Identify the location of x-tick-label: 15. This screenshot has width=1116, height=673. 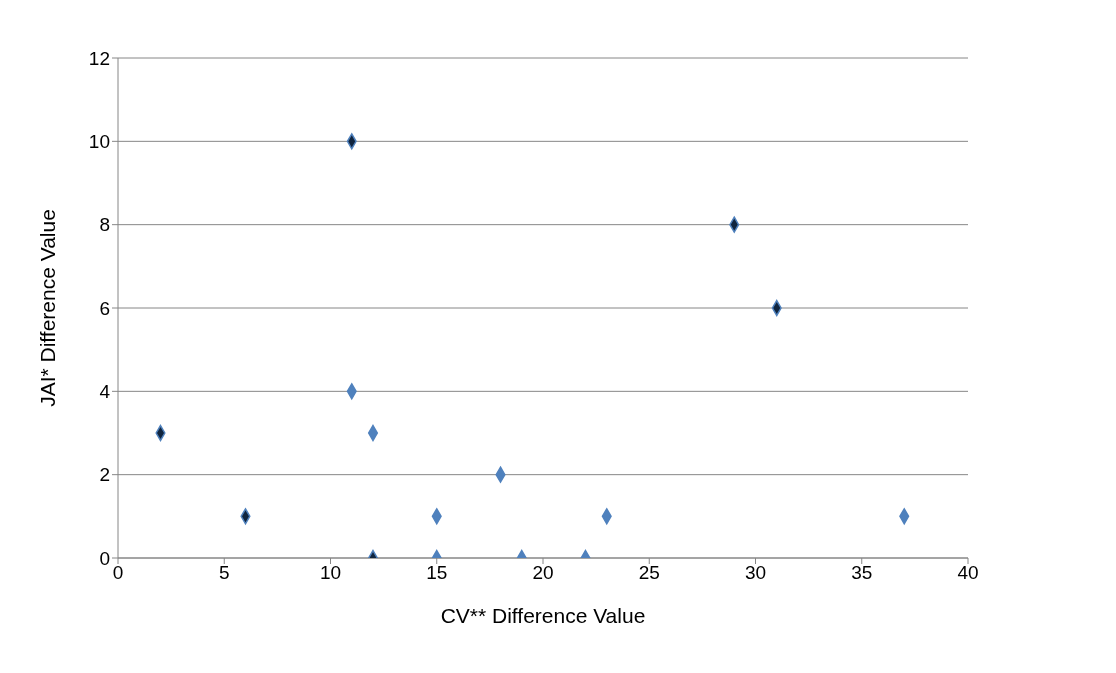
(437, 573).